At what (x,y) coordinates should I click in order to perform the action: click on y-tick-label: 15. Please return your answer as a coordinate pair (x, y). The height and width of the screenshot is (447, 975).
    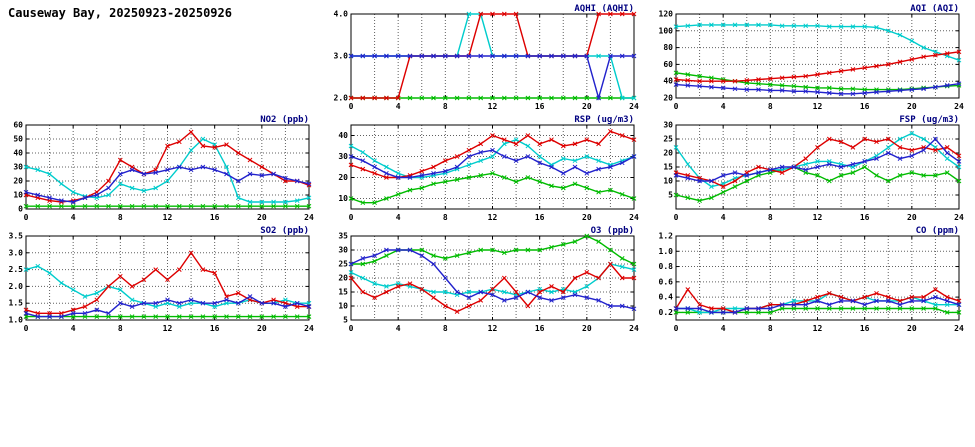
    Looking at the image, I should click on (343, 292).